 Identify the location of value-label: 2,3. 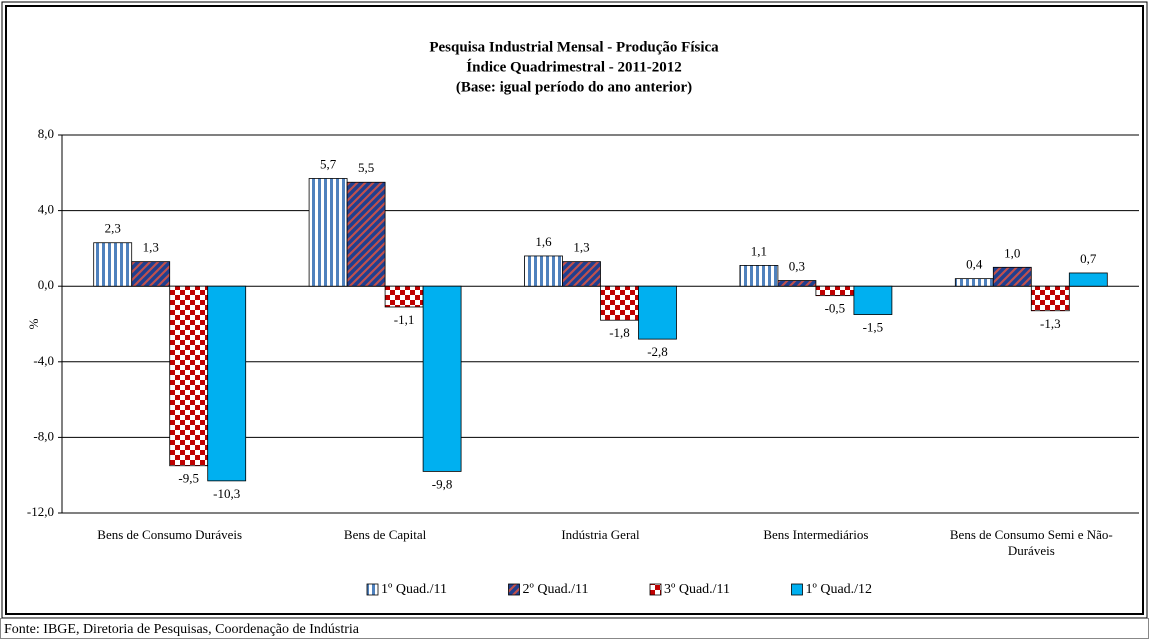
(113, 228).